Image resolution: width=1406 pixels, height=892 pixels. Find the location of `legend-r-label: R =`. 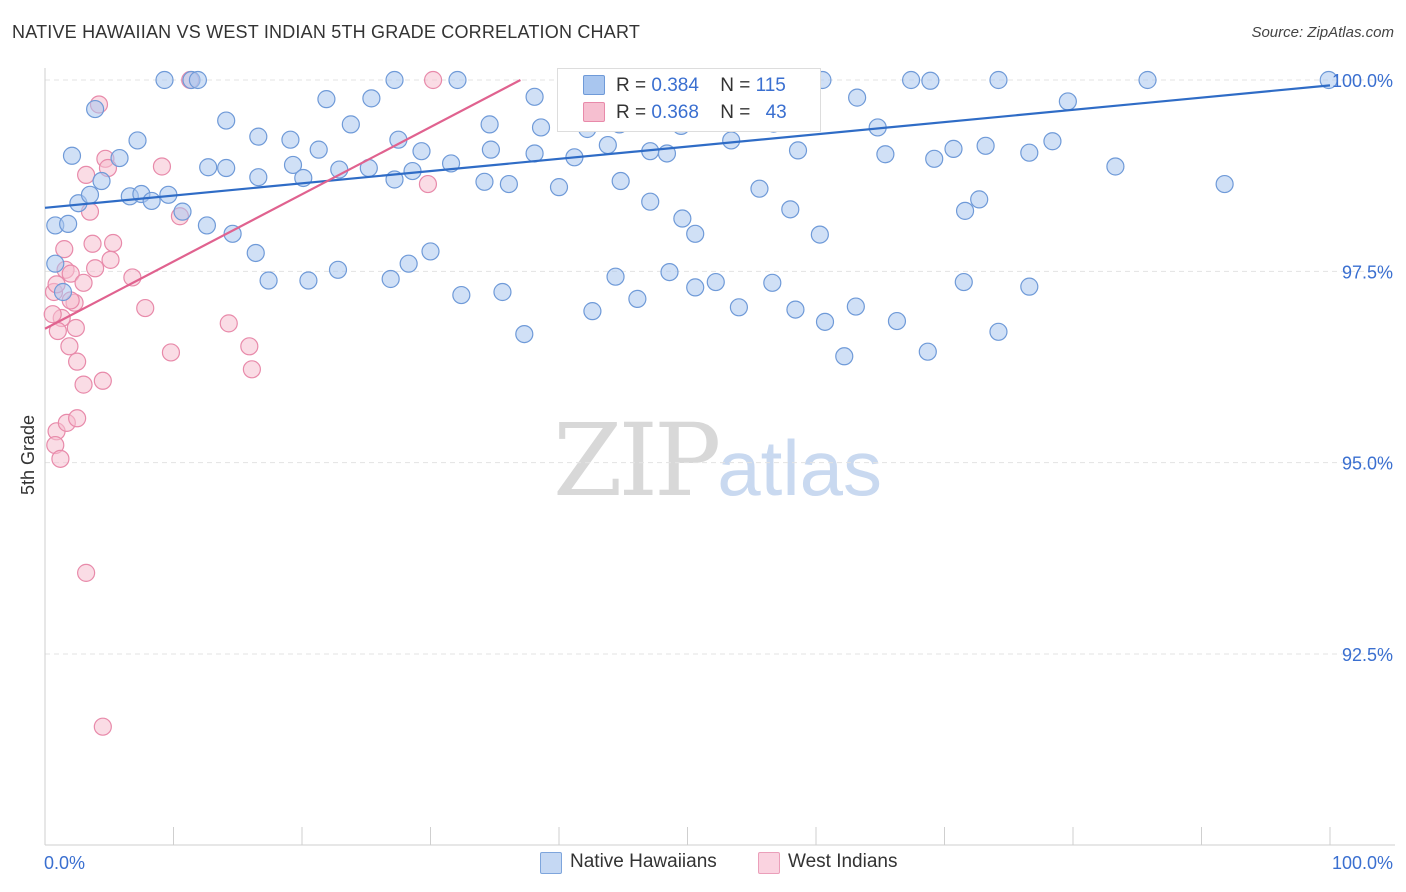

legend-r-label: R = is located at coordinates (634, 112).